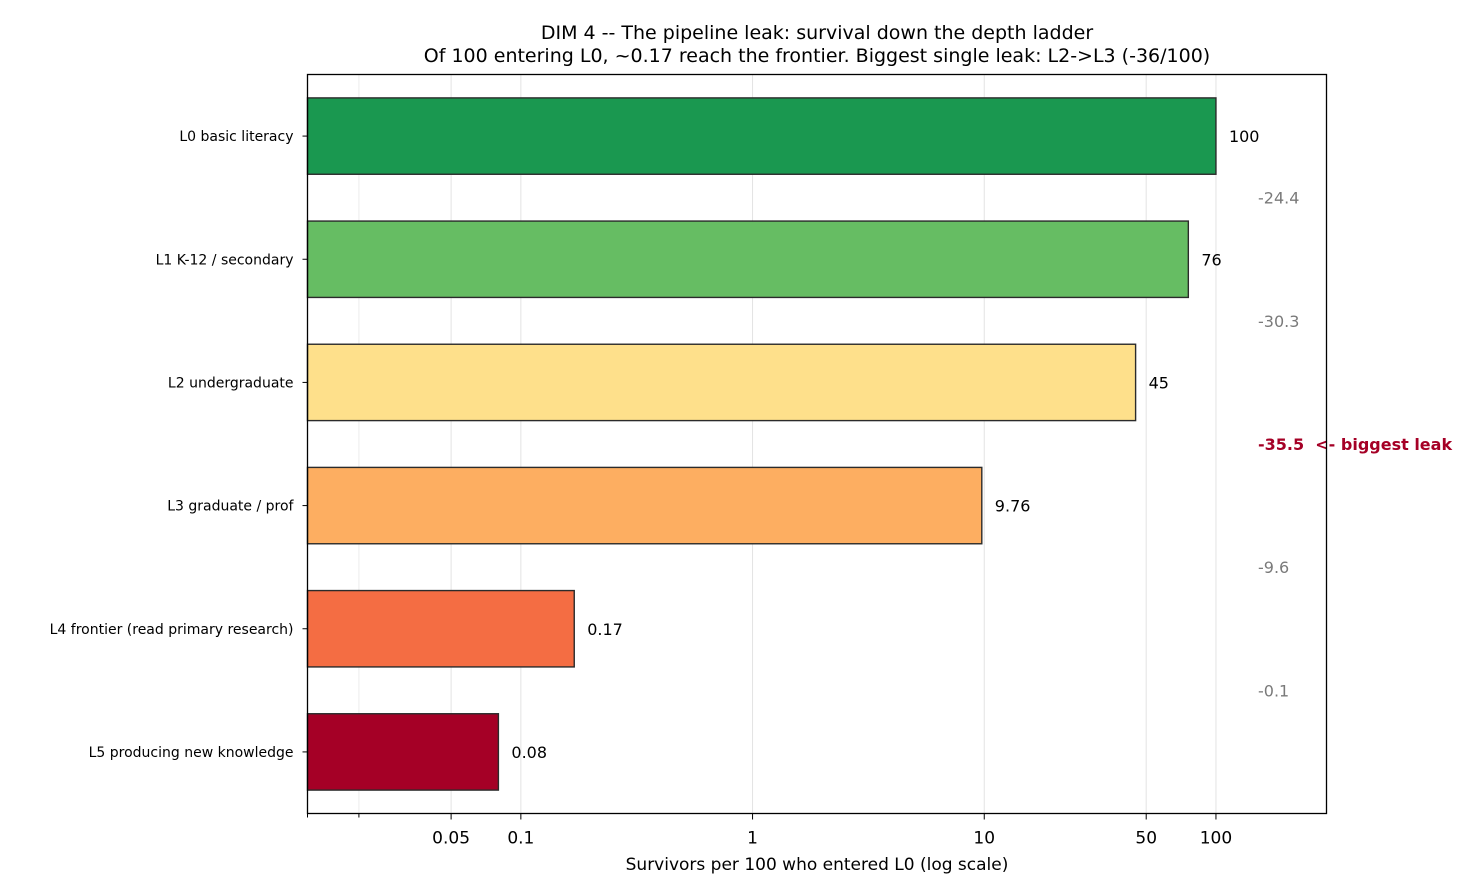 The width and height of the screenshot is (1470, 896). What do you see at coordinates (1244, 136) in the screenshot?
I see `bar-value-label: 100` at bounding box center [1244, 136].